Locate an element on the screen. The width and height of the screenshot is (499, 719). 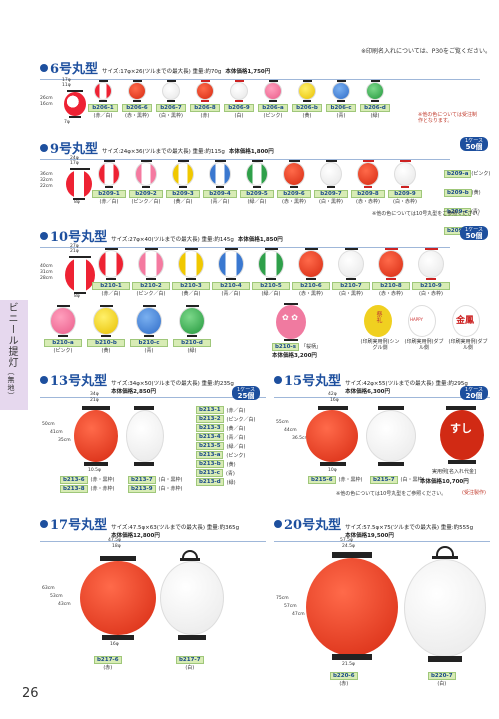
product-code: b209-3 is located at coordinates (183, 194).